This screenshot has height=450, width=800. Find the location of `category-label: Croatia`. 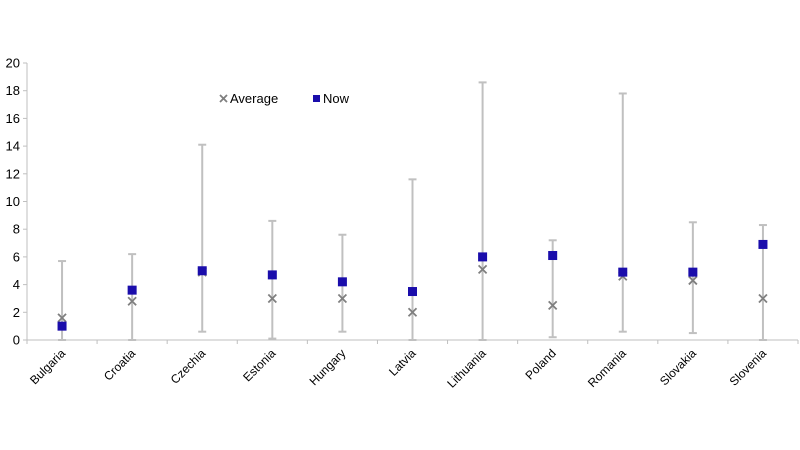

category-label: Croatia is located at coordinates (119, 364).